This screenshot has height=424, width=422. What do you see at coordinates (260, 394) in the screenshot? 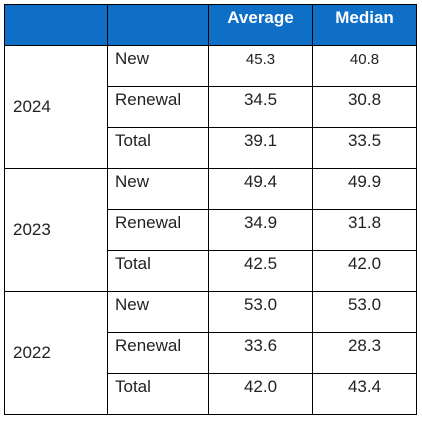
I see `average-cell: 42.0` at bounding box center [260, 394].